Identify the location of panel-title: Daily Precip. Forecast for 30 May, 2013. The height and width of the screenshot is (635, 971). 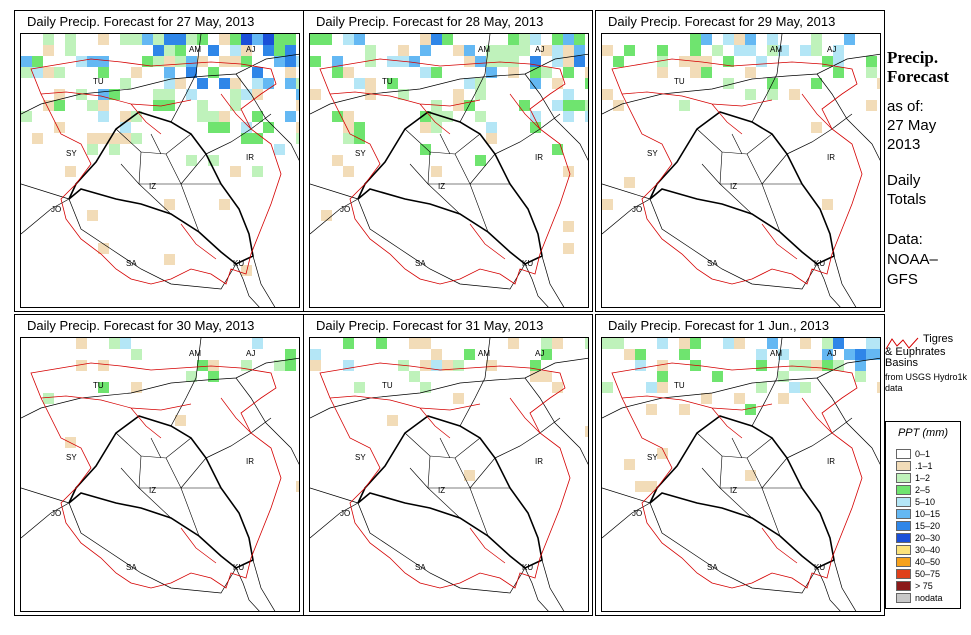
(141, 325).